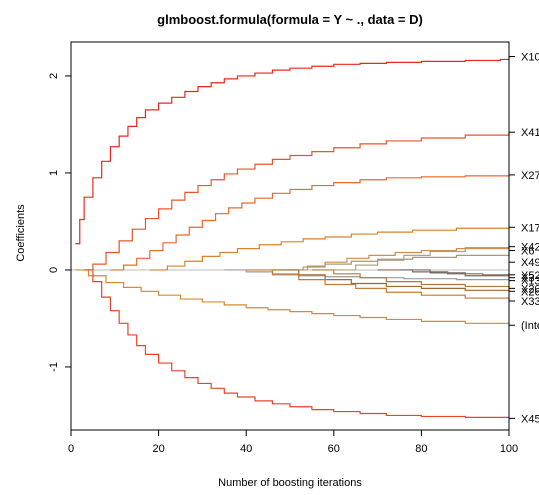 The width and height of the screenshot is (539, 495). I want to click on x-tick-label: 100, so click(509, 449).